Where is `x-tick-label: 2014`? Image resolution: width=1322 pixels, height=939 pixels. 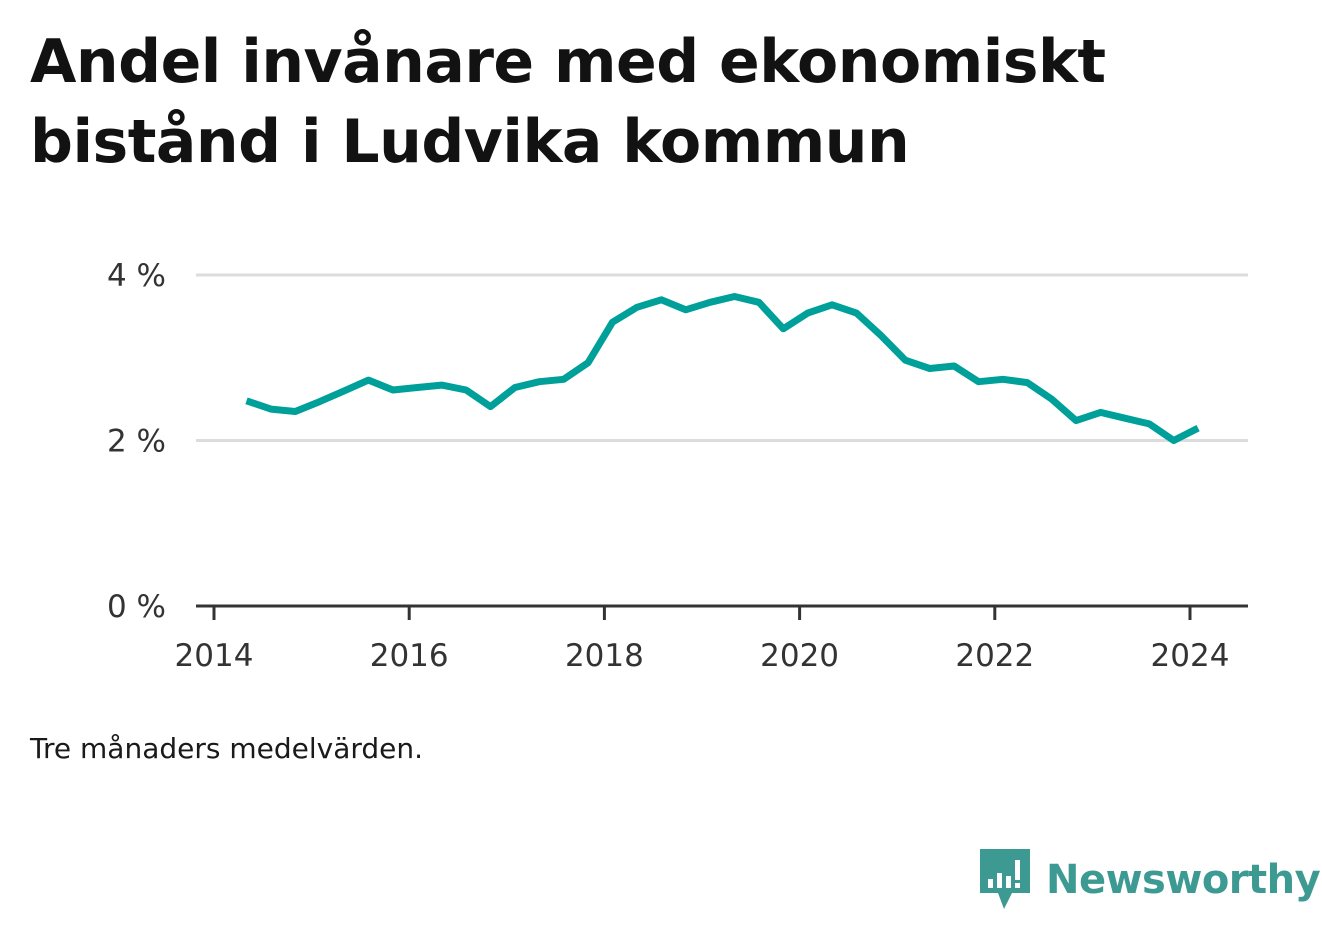 x-tick-label: 2014 is located at coordinates (214, 656).